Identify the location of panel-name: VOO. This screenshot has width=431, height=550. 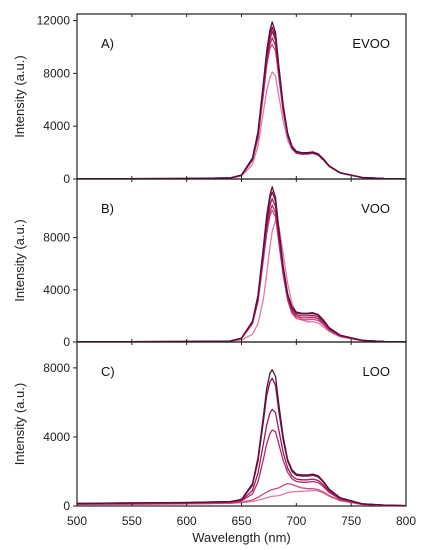
(375, 208).